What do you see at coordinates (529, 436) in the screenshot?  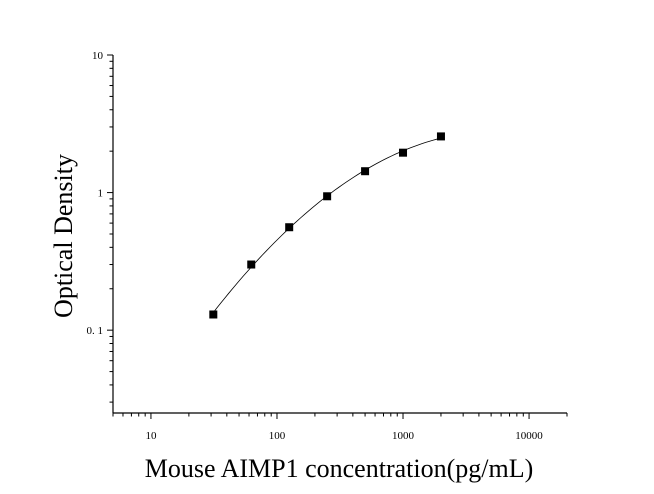 I see `x-tick-label: 10000` at bounding box center [529, 436].